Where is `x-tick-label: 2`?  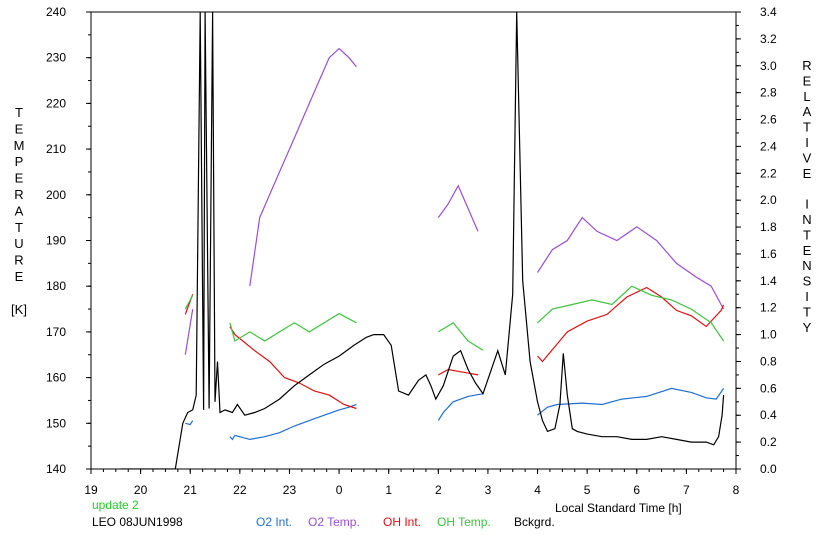
x-tick-label: 2 is located at coordinates (438, 490).